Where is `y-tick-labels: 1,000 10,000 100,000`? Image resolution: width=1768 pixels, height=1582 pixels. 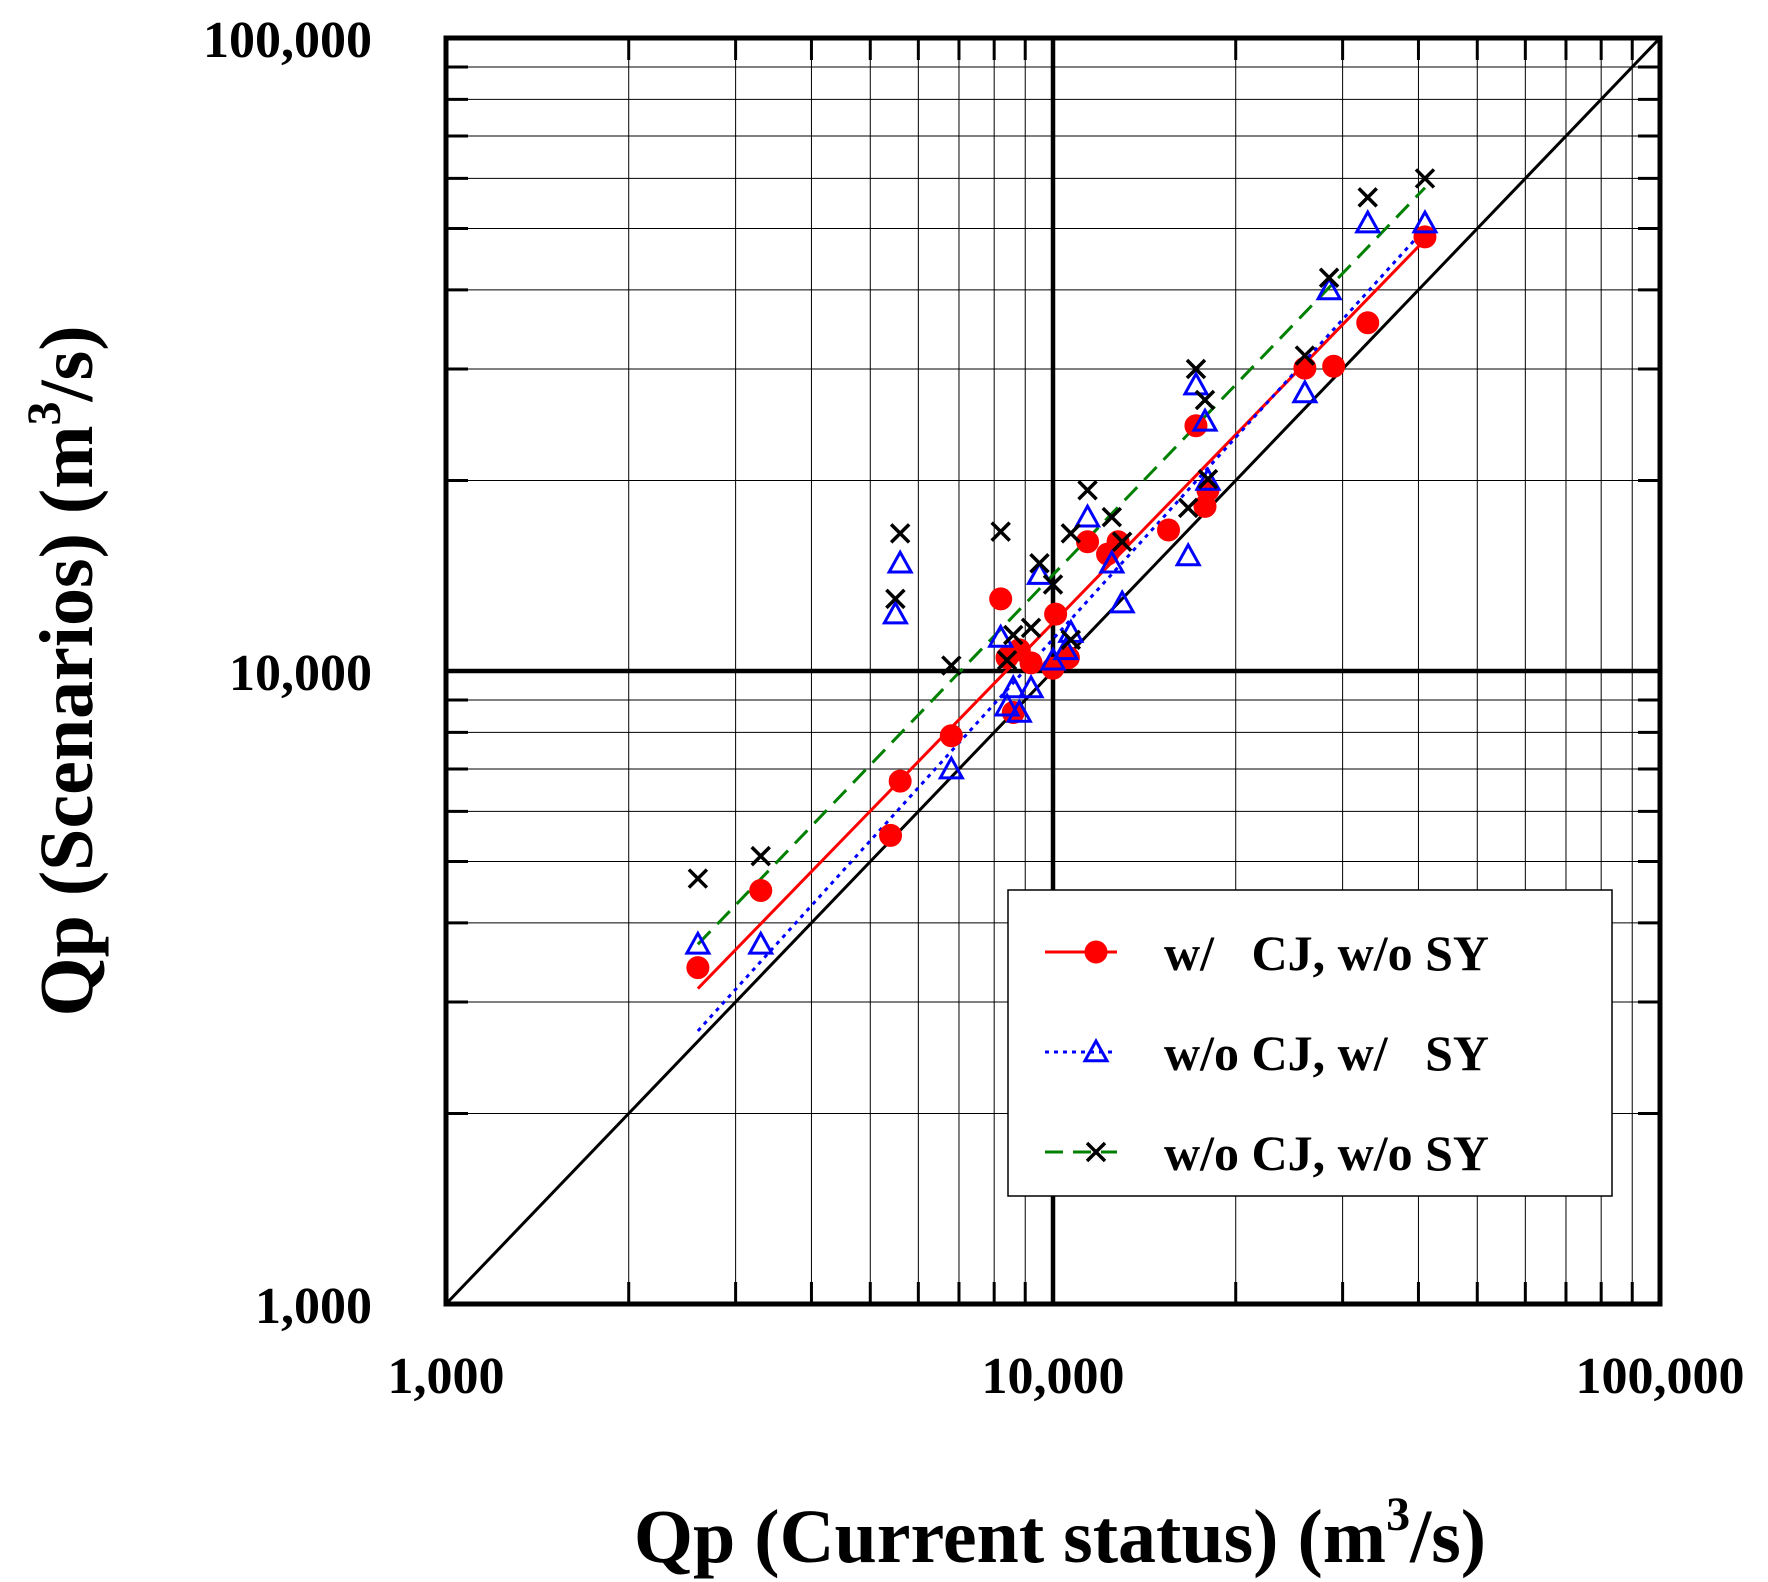
y-tick-labels: 1,000 10,000 100,000 is located at coordinates (287, 673).